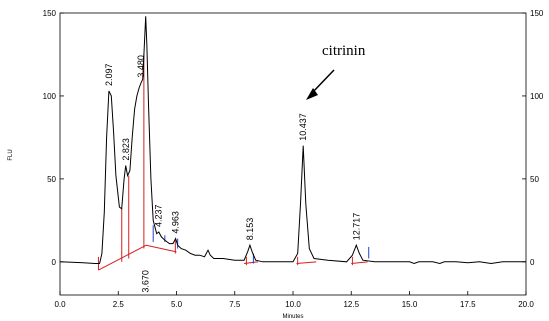 The width and height of the screenshot is (549, 321). Describe the element at coordinates (292, 317) in the screenshot. I see `x-axis-title: Minutes` at that location.